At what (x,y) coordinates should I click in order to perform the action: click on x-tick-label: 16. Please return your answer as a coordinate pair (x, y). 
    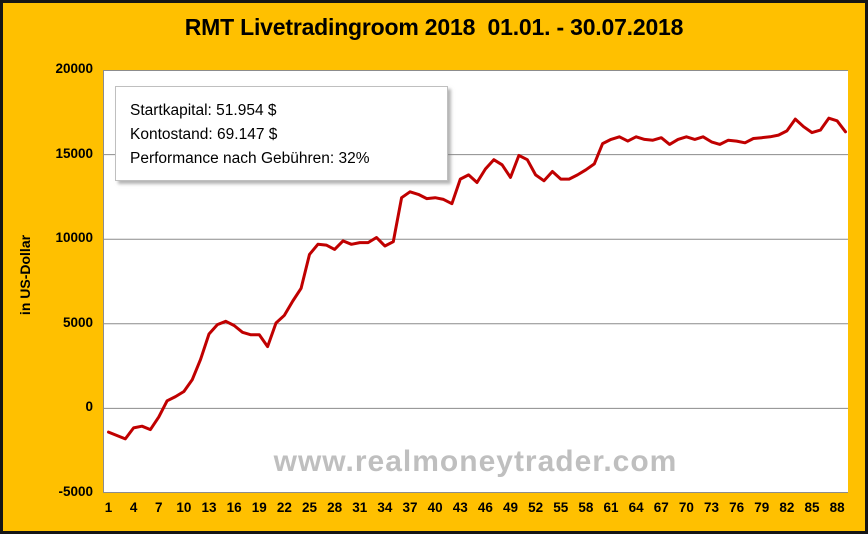
    Looking at the image, I should click on (234, 507).